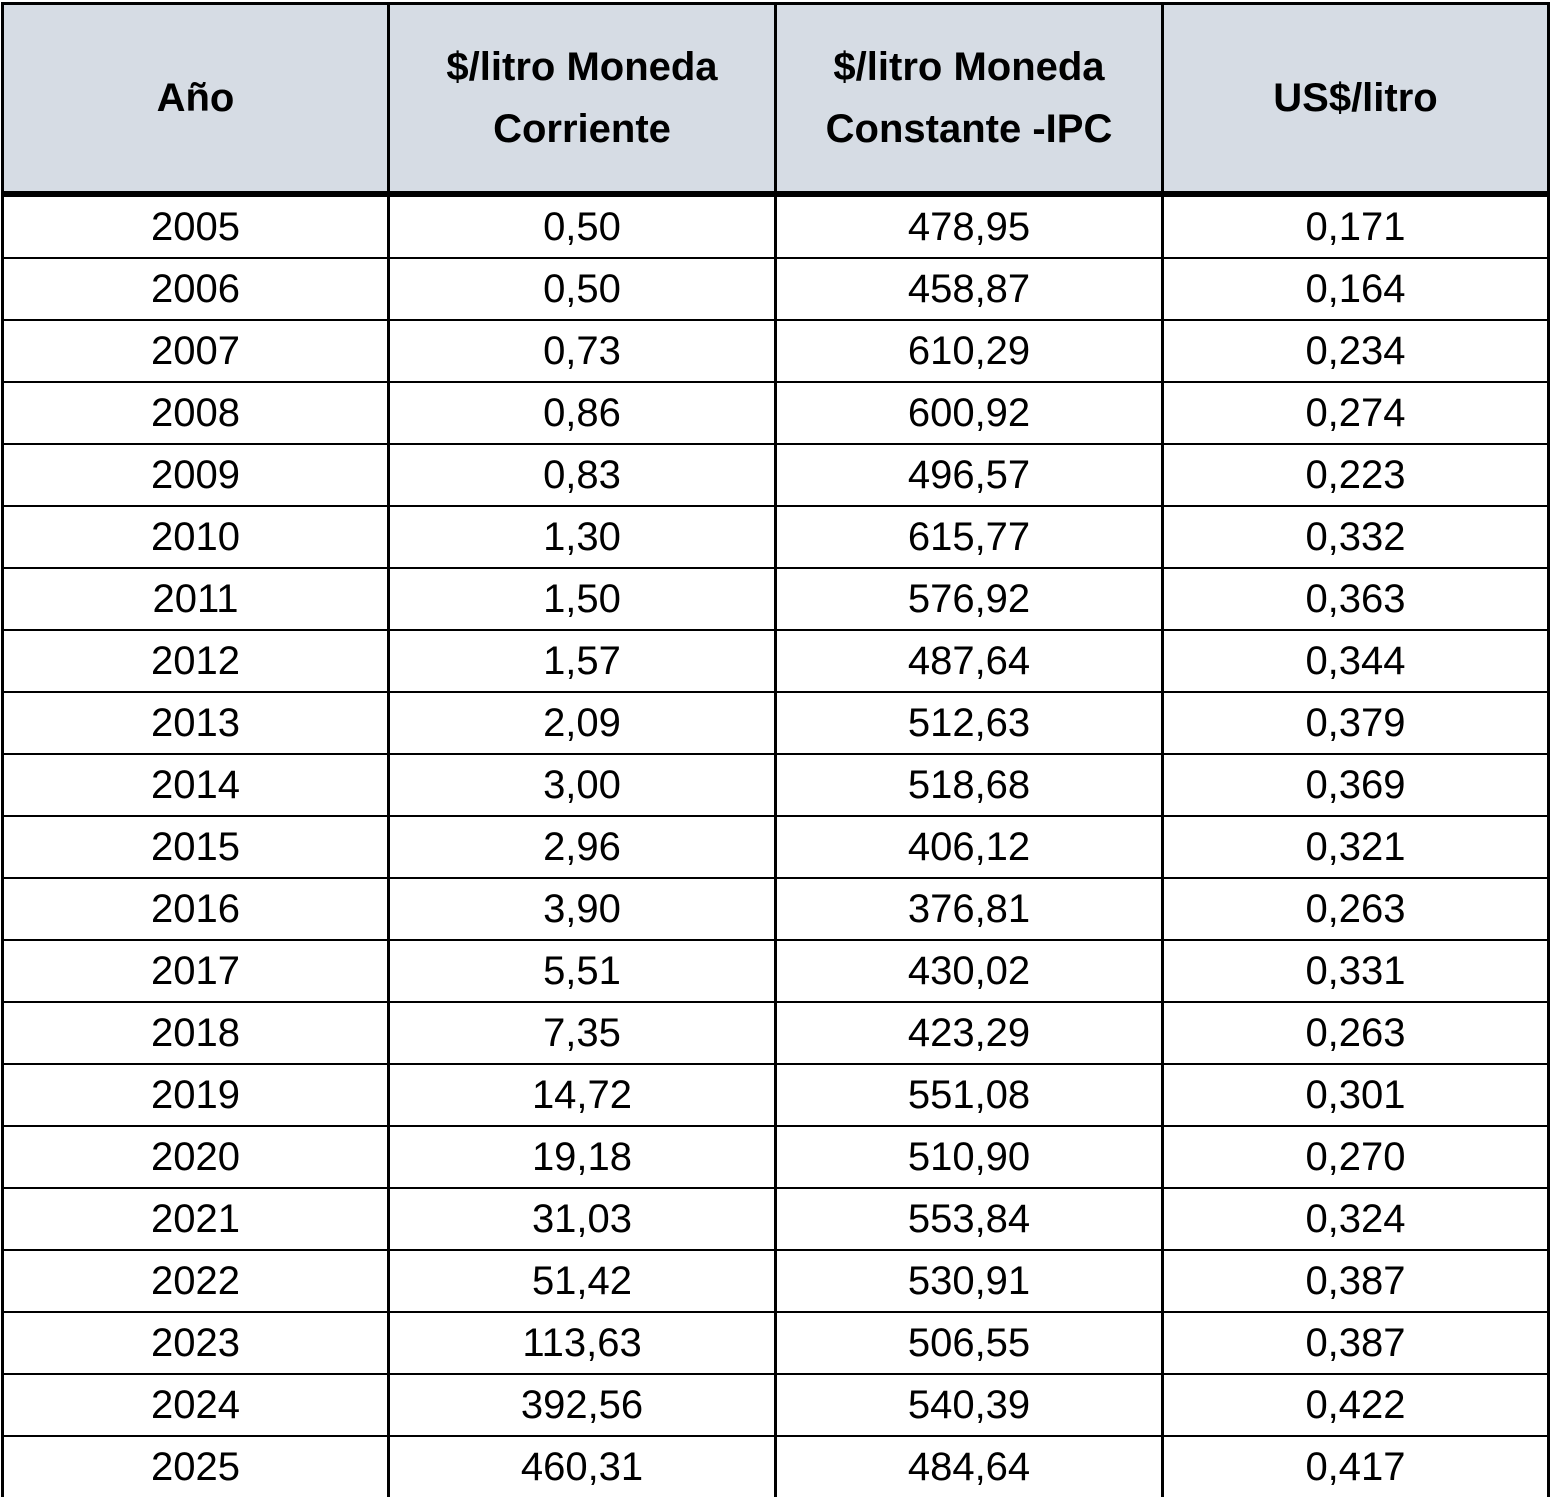 This screenshot has height=1509, width=1550. I want to click on cell-usd-per-liter: 0,344, so click(1355, 661).